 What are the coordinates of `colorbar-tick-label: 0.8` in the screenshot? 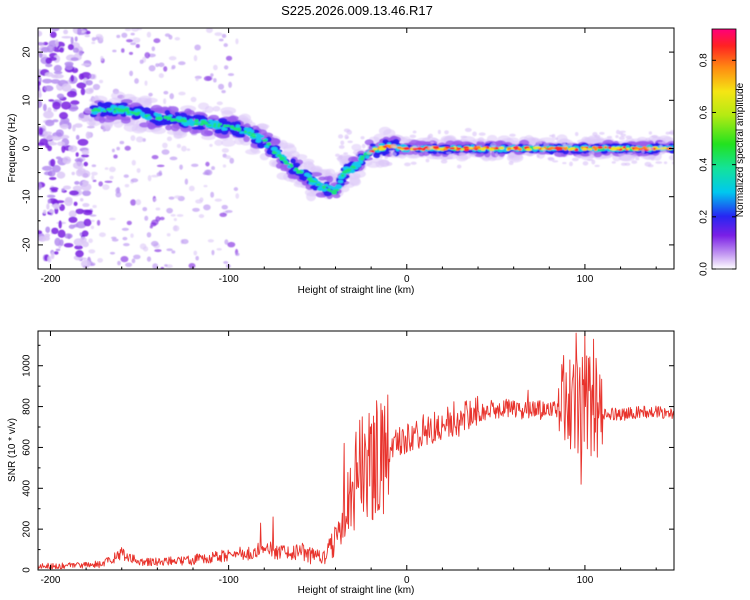 It's located at (704, 60).